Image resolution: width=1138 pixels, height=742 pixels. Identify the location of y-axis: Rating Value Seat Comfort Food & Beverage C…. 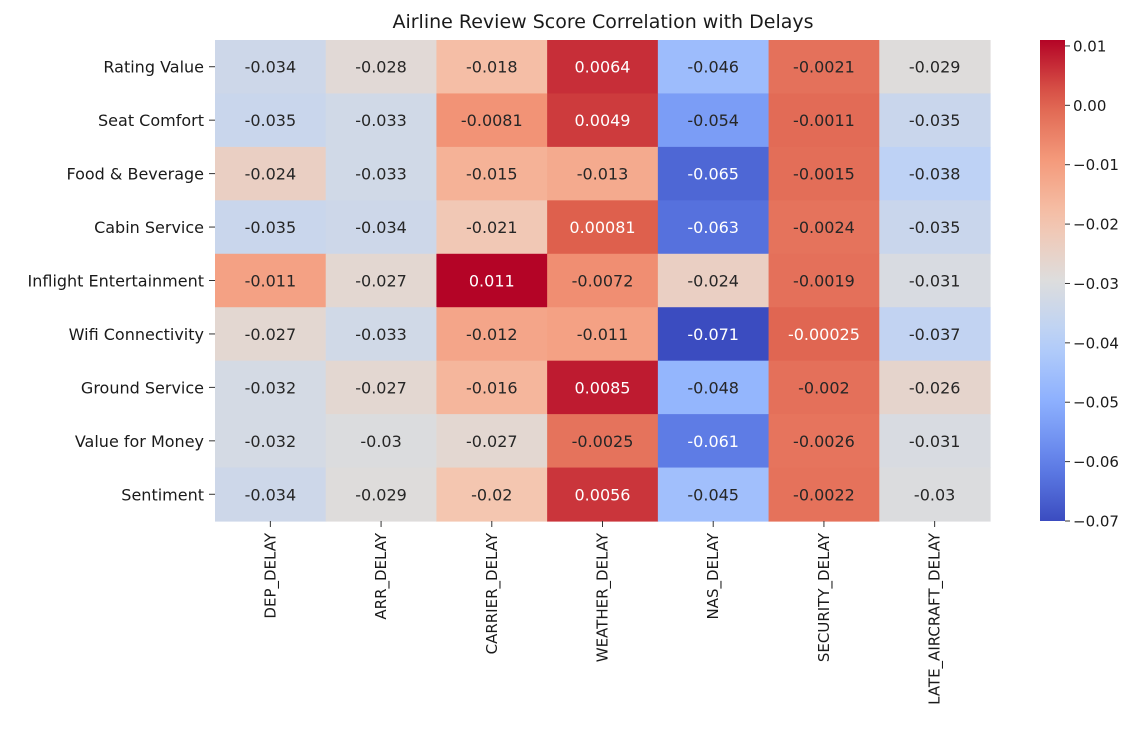
(121, 281).